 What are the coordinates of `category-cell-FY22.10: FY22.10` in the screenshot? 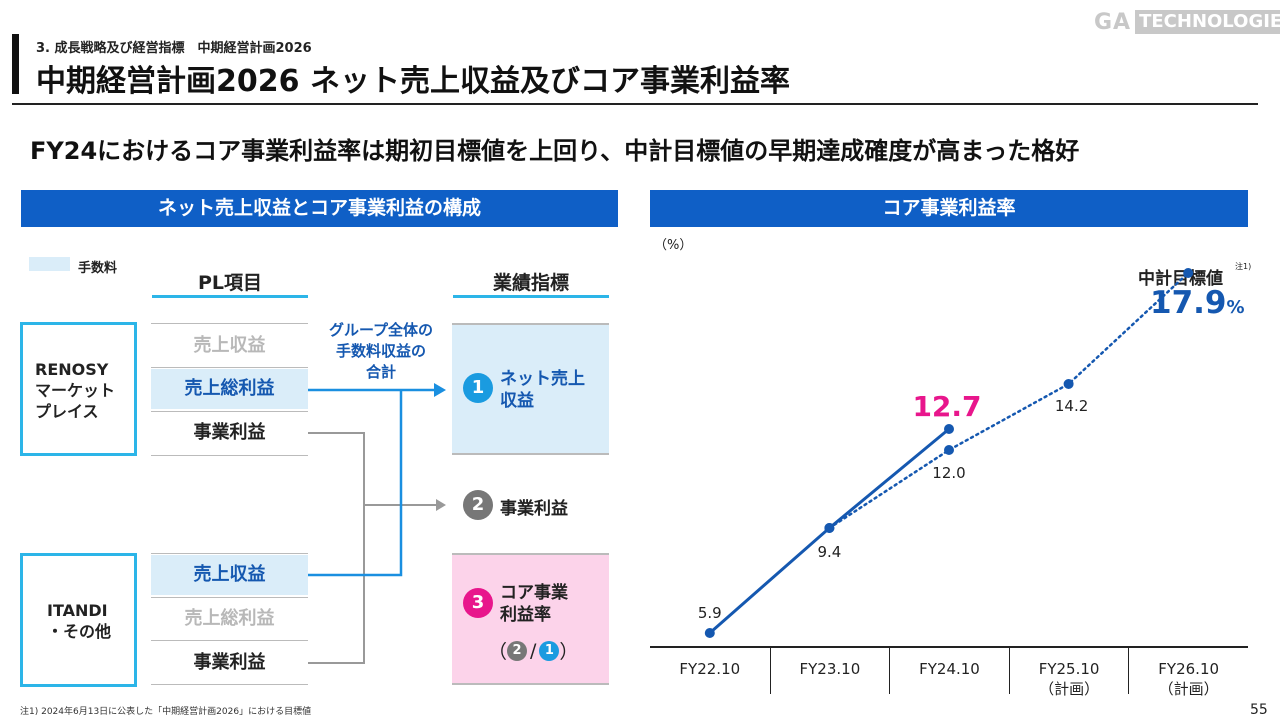 It's located at (710, 671).